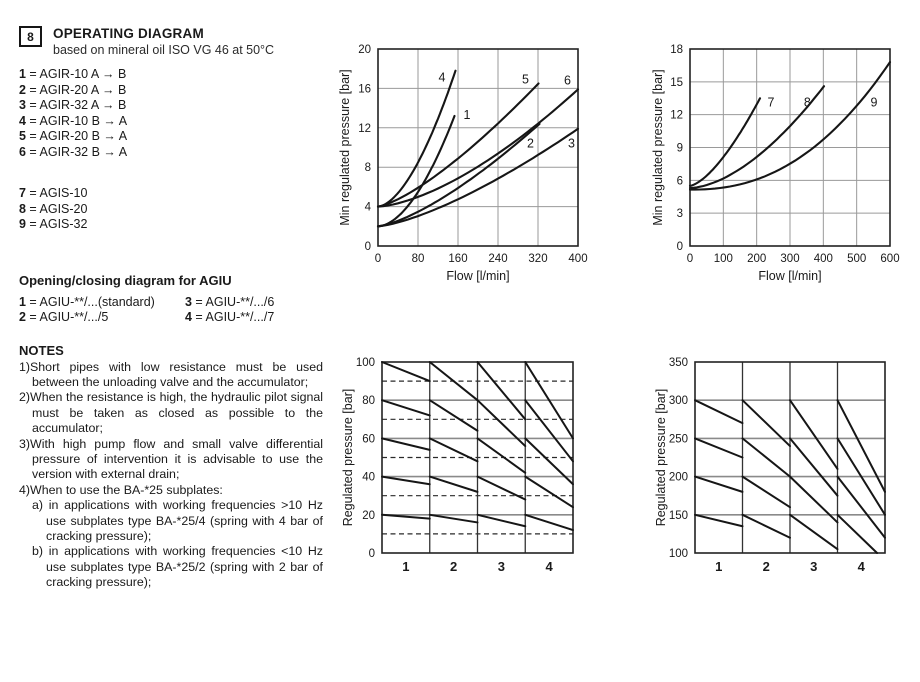 The width and height of the screenshot is (920, 682). What do you see at coordinates (41, 350) in the screenshot?
I see `notes-heading: NOTES` at bounding box center [41, 350].